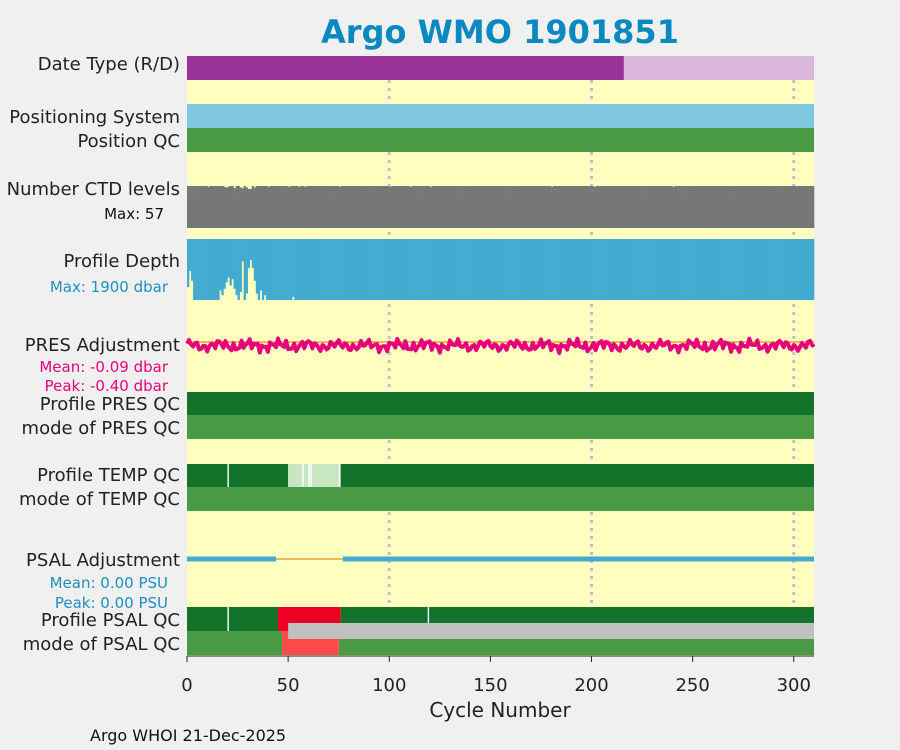 The height and width of the screenshot is (750, 900). What do you see at coordinates (134, 214) in the screenshot?
I see `ctd-max-label: Max: 57` at bounding box center [134, 214].